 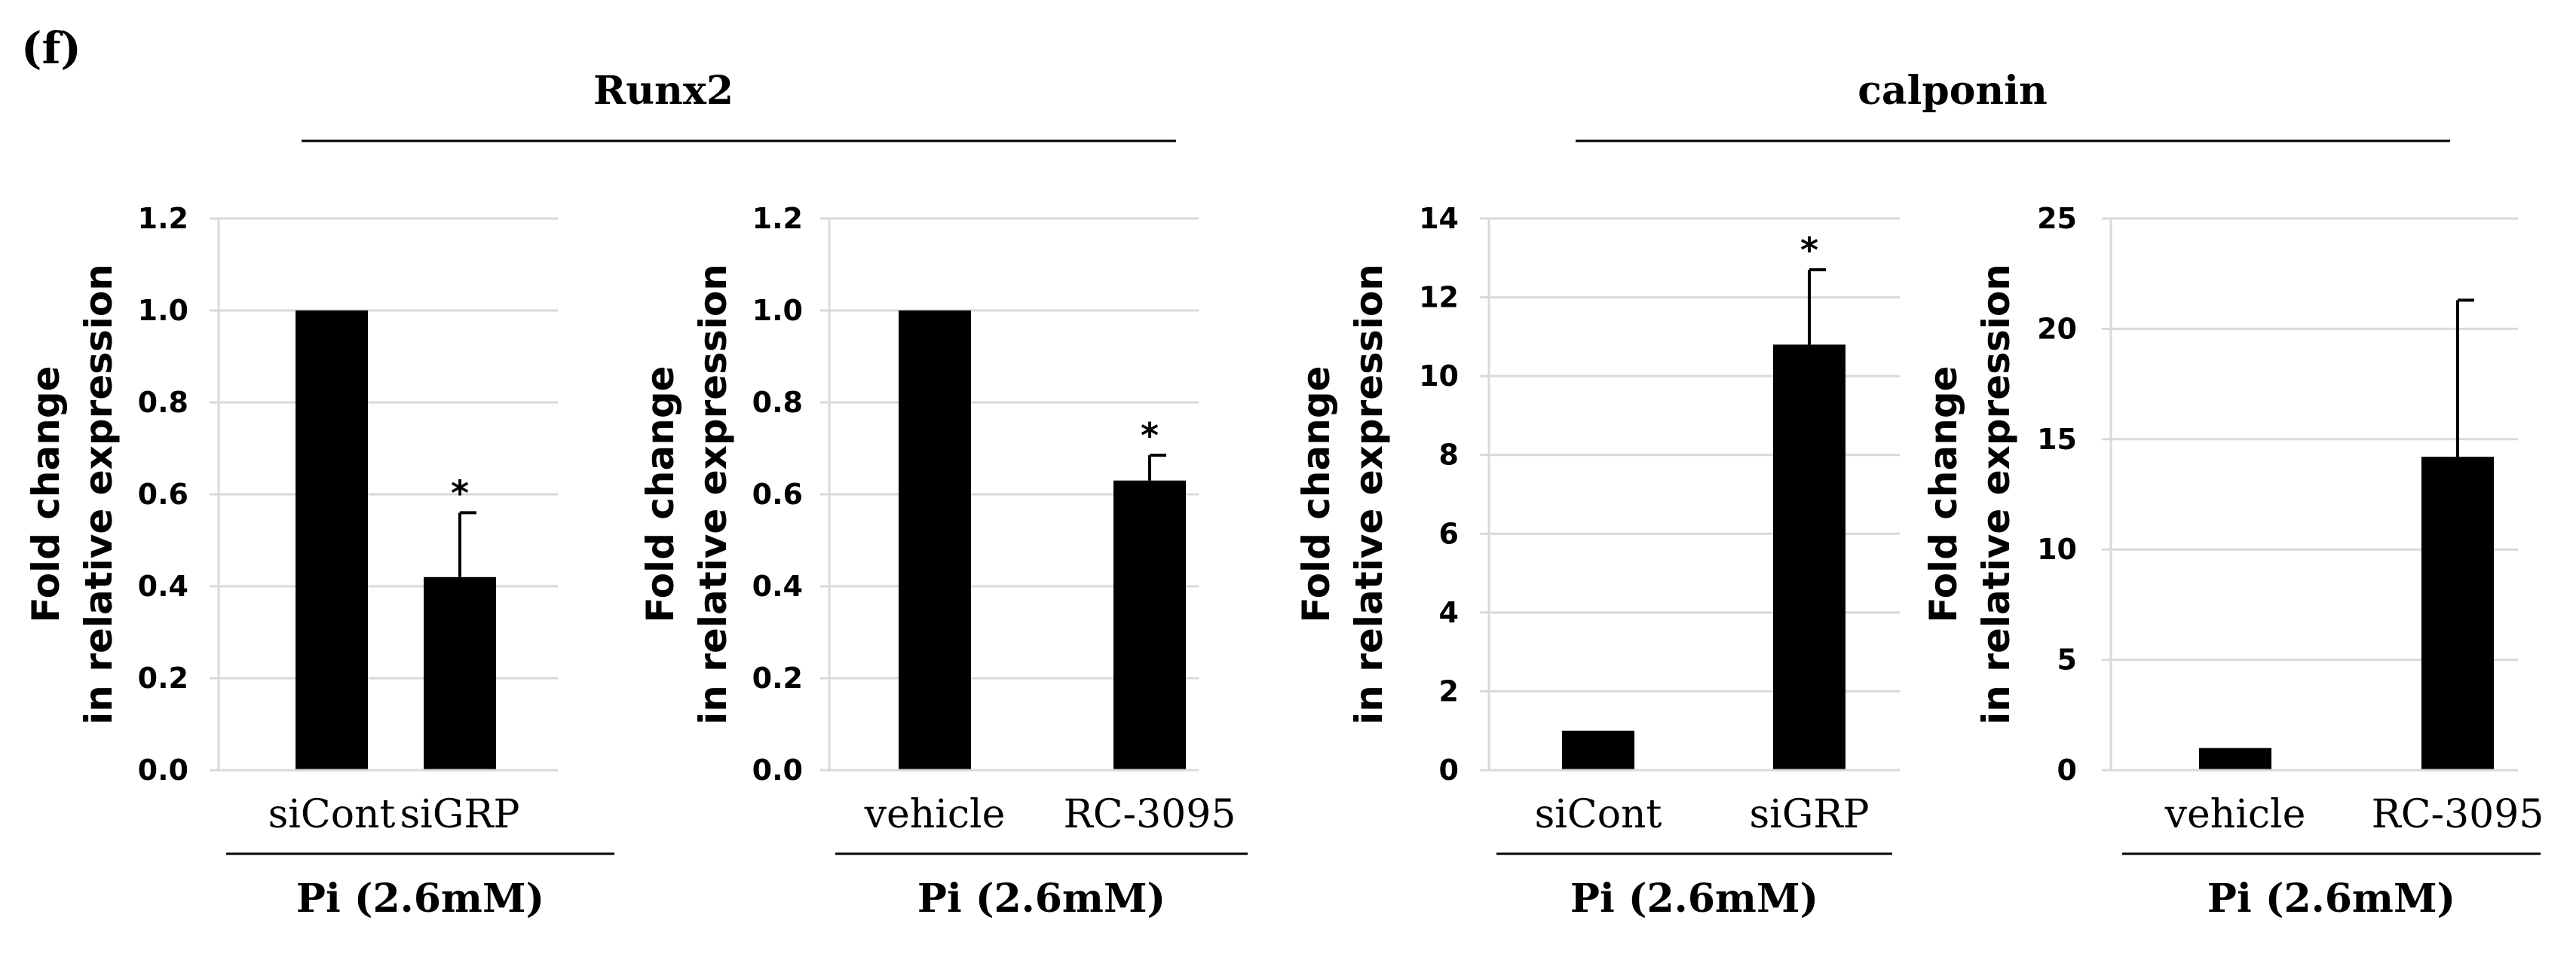 I want to click on y-tick-label: 8, so click(x=1449, y=455).